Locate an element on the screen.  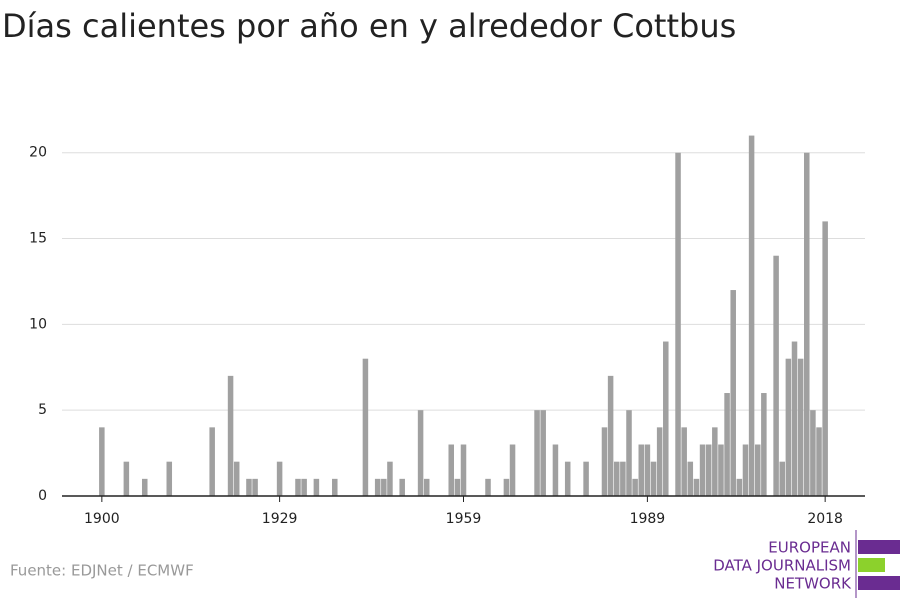
source: Fuente: EDJNet / ECMWF is located at coordinates (102, 571).